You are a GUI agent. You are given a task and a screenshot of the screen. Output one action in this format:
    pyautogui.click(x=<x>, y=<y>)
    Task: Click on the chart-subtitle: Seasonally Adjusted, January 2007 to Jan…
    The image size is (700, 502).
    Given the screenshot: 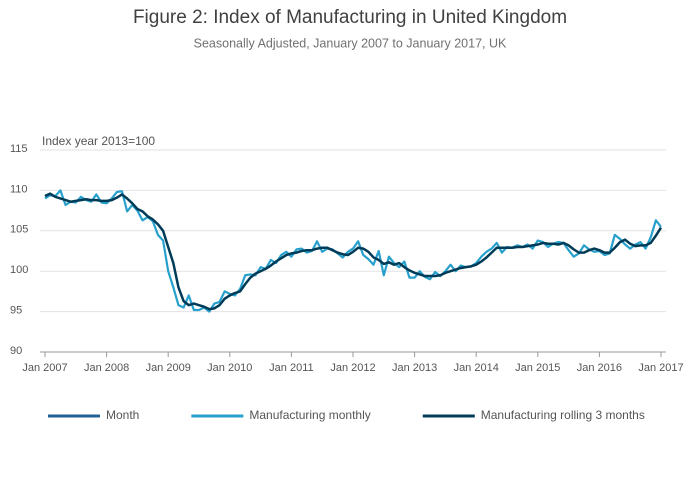 What is the action you would take?
    pyautogui.click(x=350, y=43)
    